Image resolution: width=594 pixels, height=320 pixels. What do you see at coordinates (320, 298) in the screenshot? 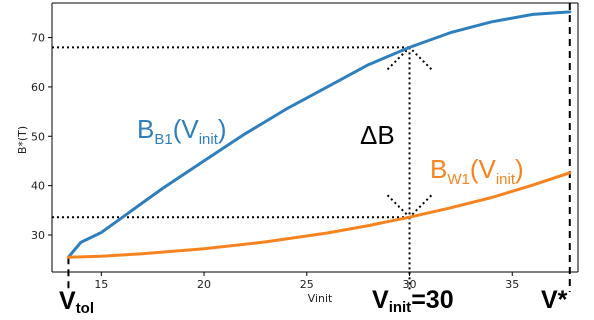
I see `x-axis-label: Vinit` at bounding box center [320, 298].